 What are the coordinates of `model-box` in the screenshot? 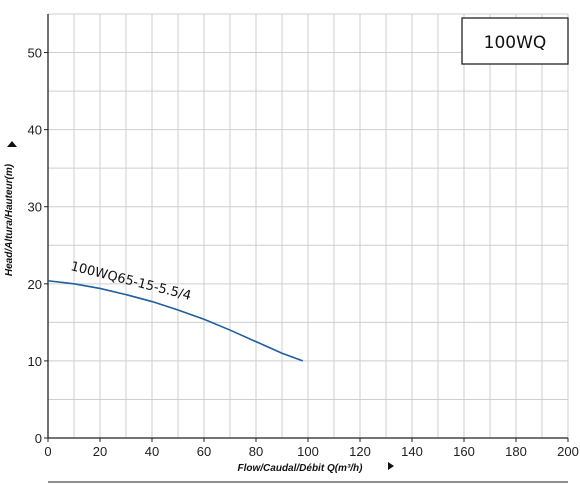 It's located at (515, 41).